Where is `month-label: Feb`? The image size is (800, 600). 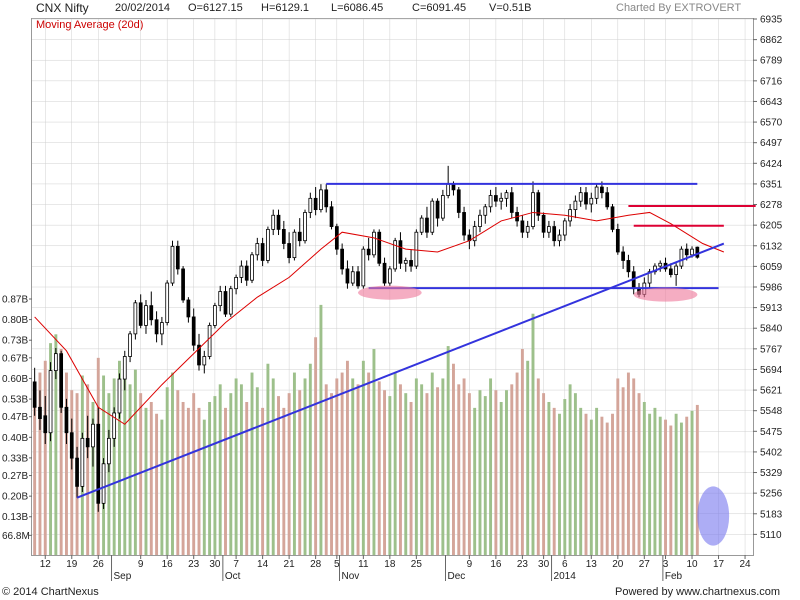
month-label: Feb is located at coordinates (674, 576).